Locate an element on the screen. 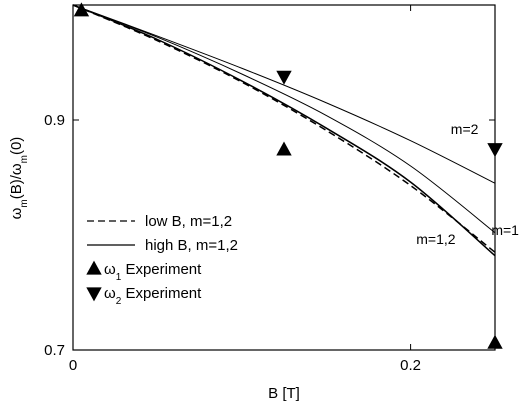  curve-annotations: m=2 m=1,2 m=1 is located at coordinates (467, 184).